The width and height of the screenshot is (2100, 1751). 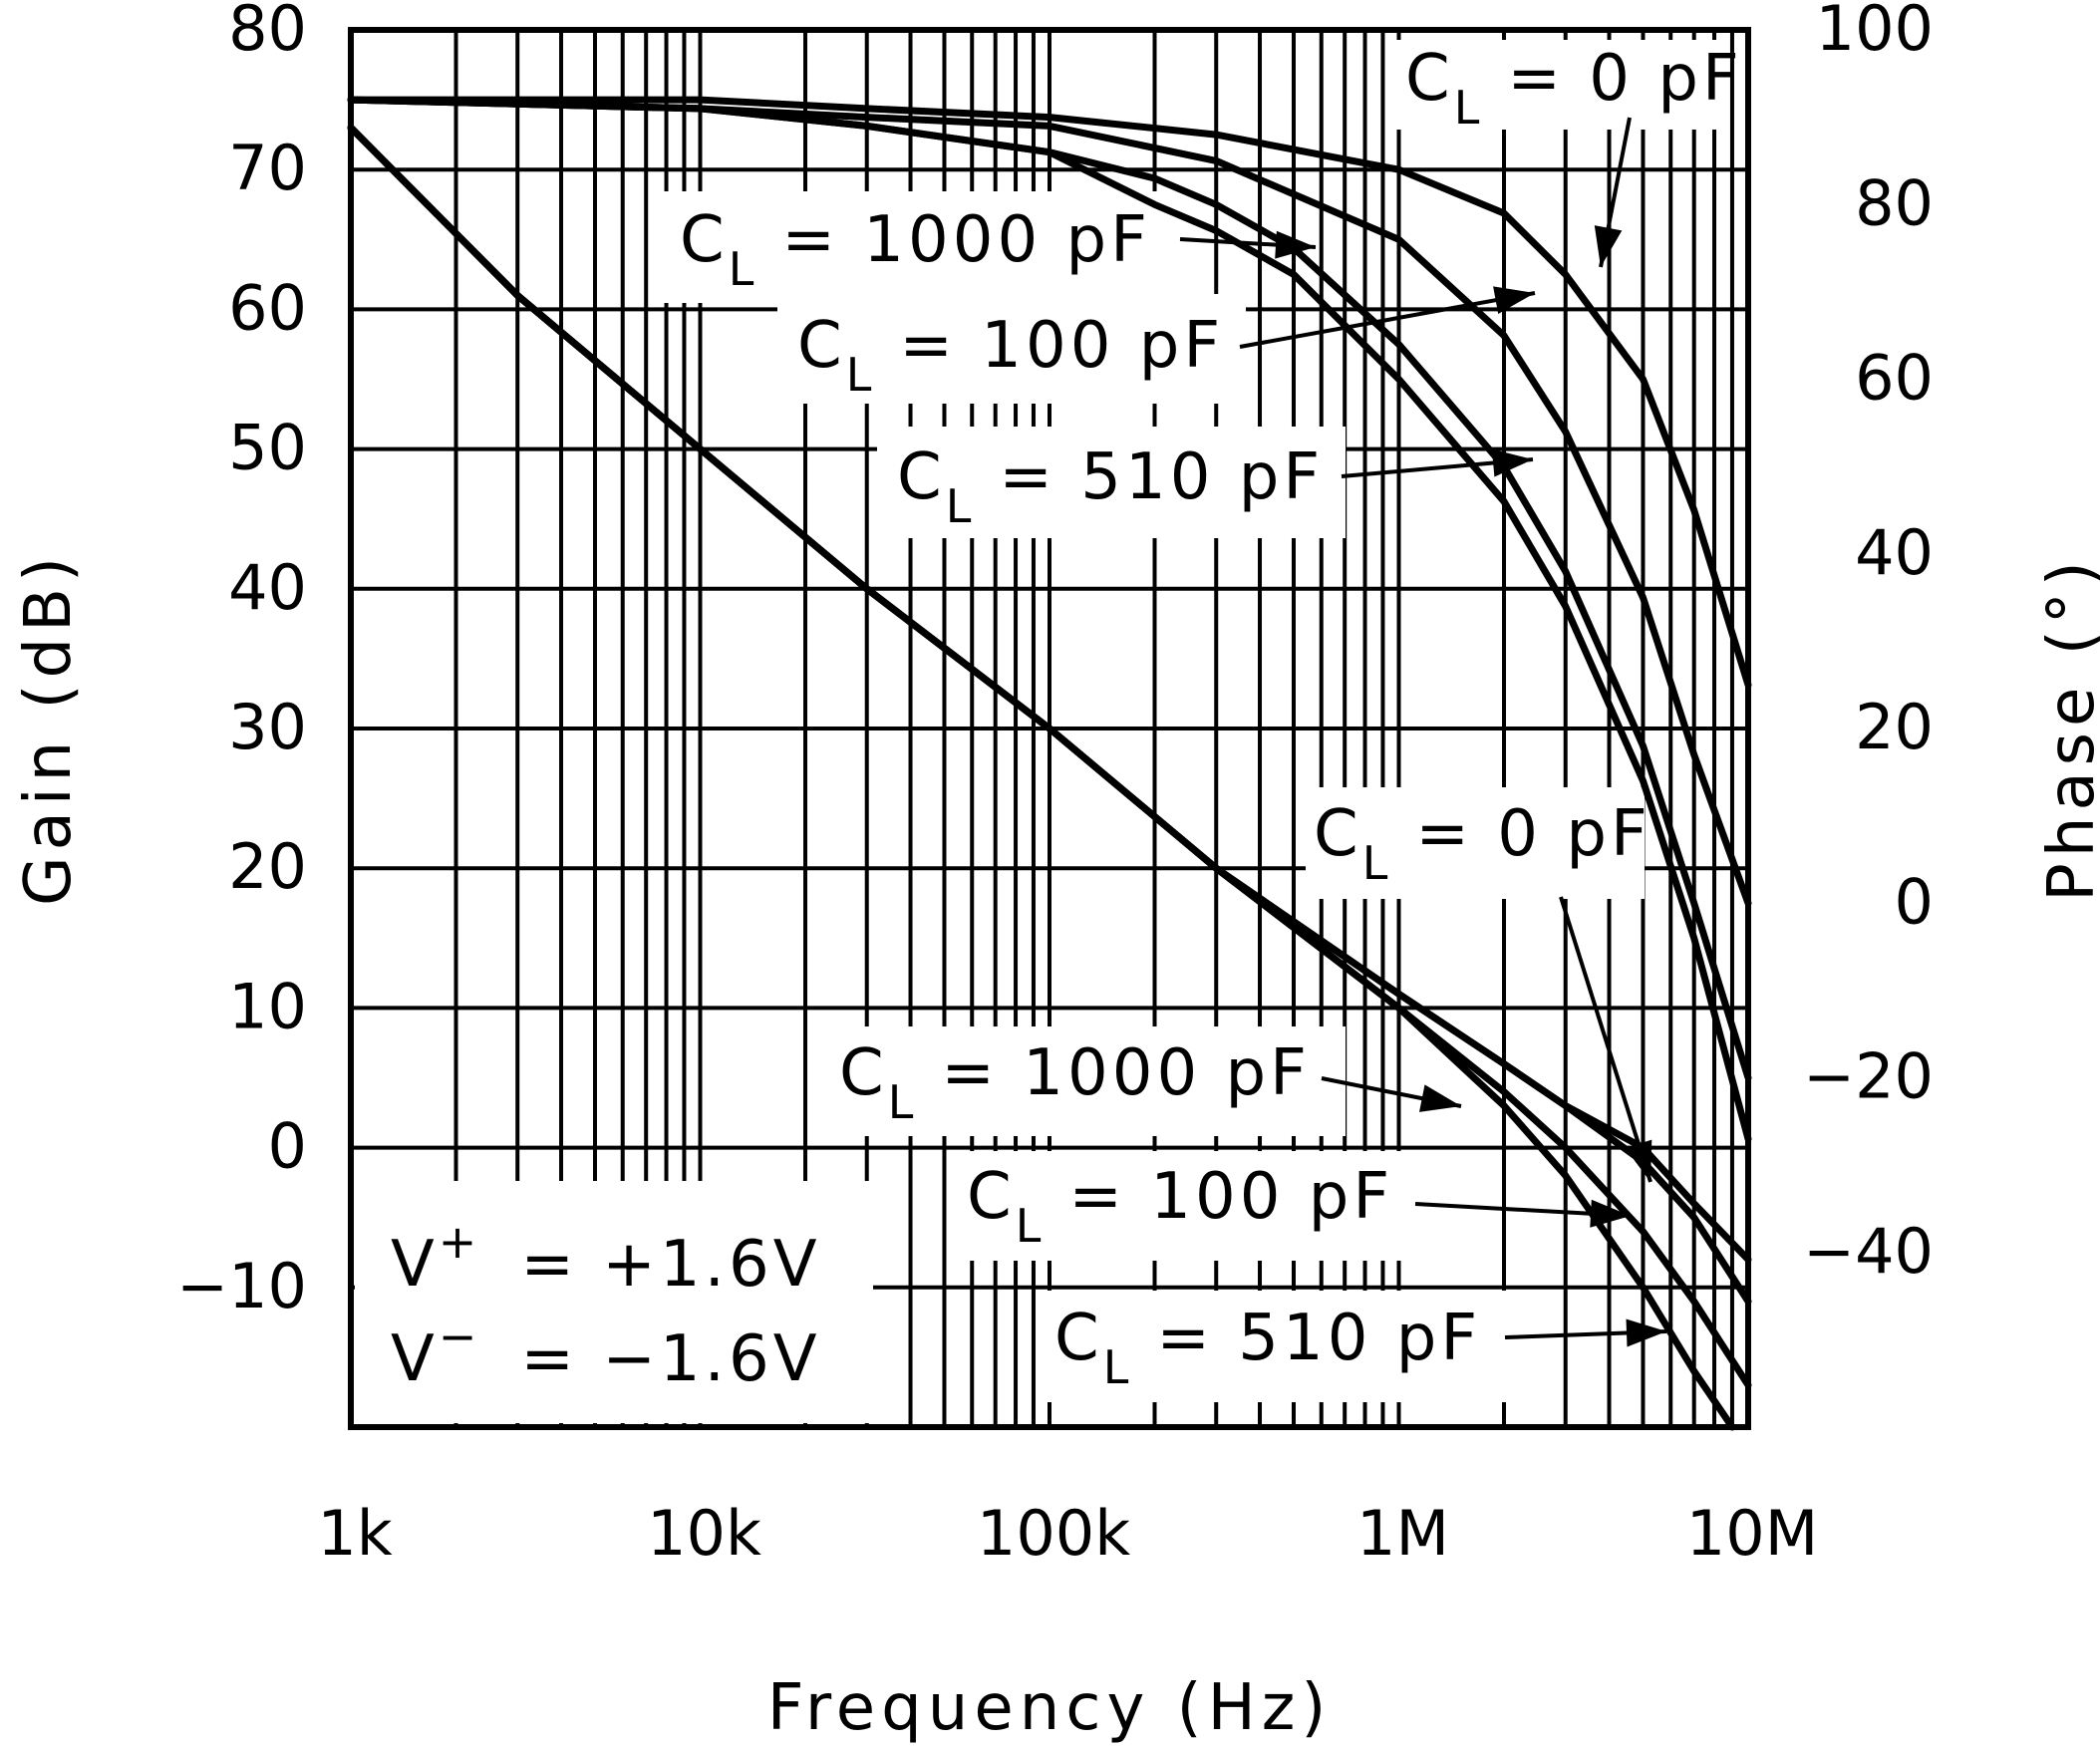 What do you see at coordinates (268, 588) in the screenshot?
I see `y-left-tick-label: 40` at bounding box center [268, 588].